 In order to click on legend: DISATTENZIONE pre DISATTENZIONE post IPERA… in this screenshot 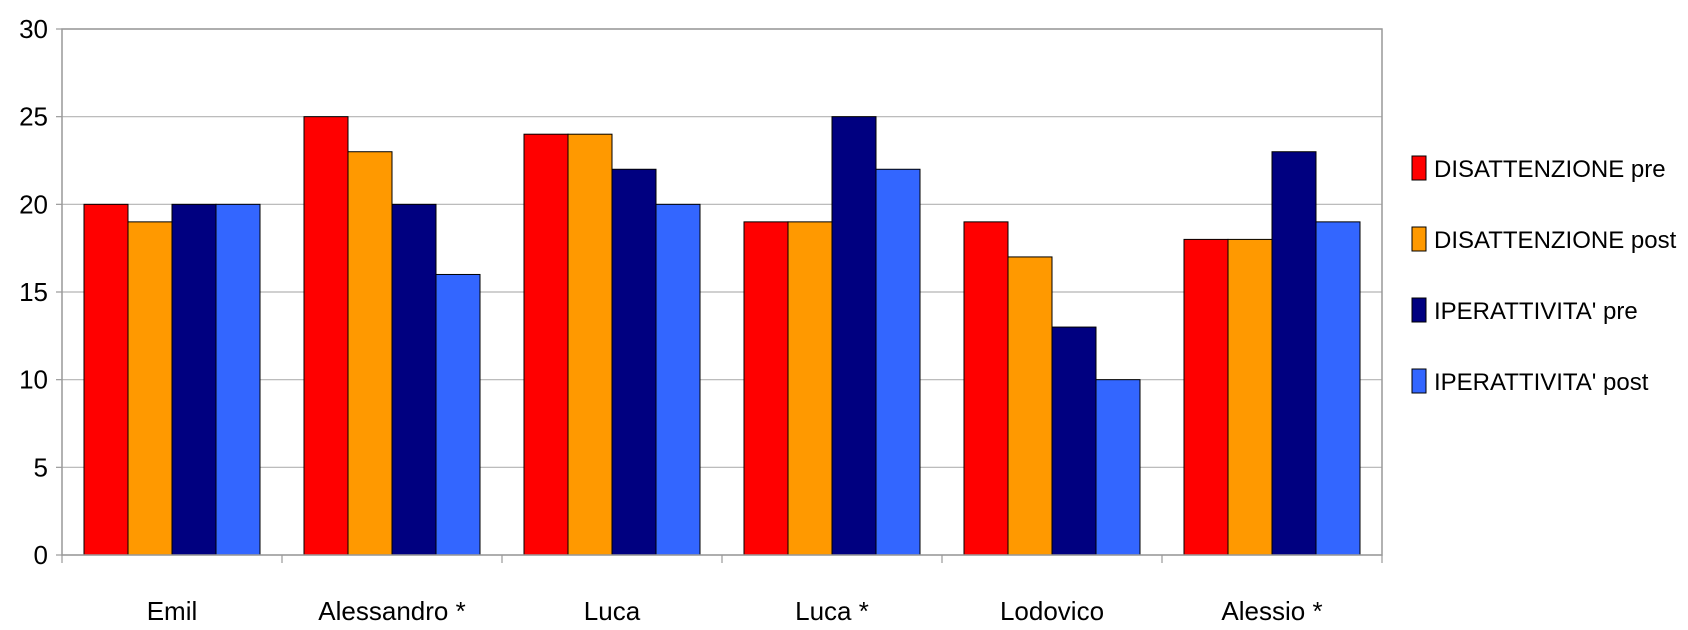, I will do `click(1544, 275)`.